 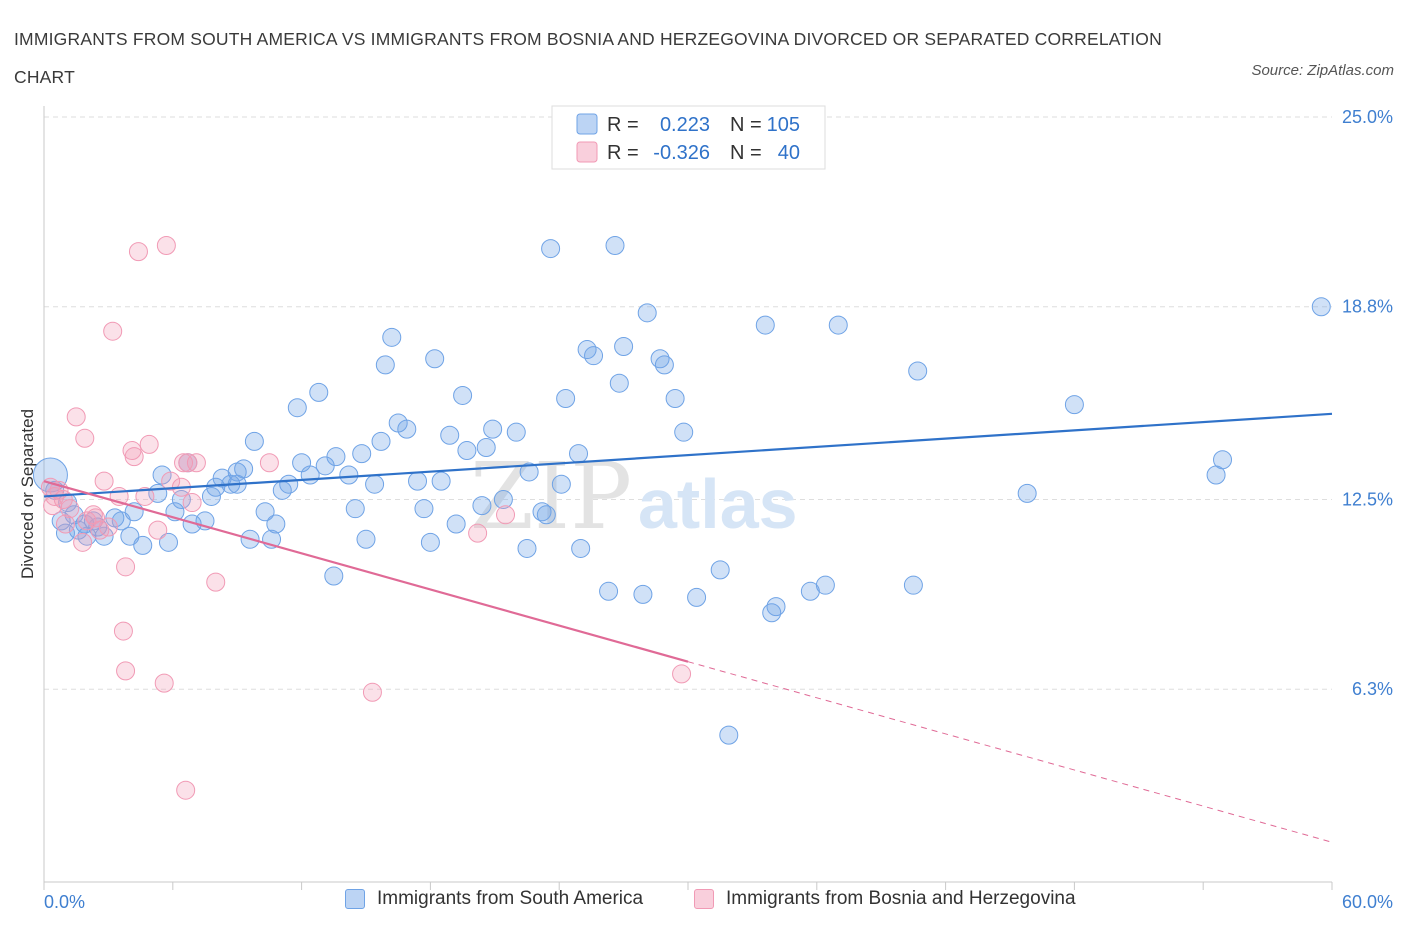 I want to click on legend-swatch-south-america, so click(x=355, y=899).